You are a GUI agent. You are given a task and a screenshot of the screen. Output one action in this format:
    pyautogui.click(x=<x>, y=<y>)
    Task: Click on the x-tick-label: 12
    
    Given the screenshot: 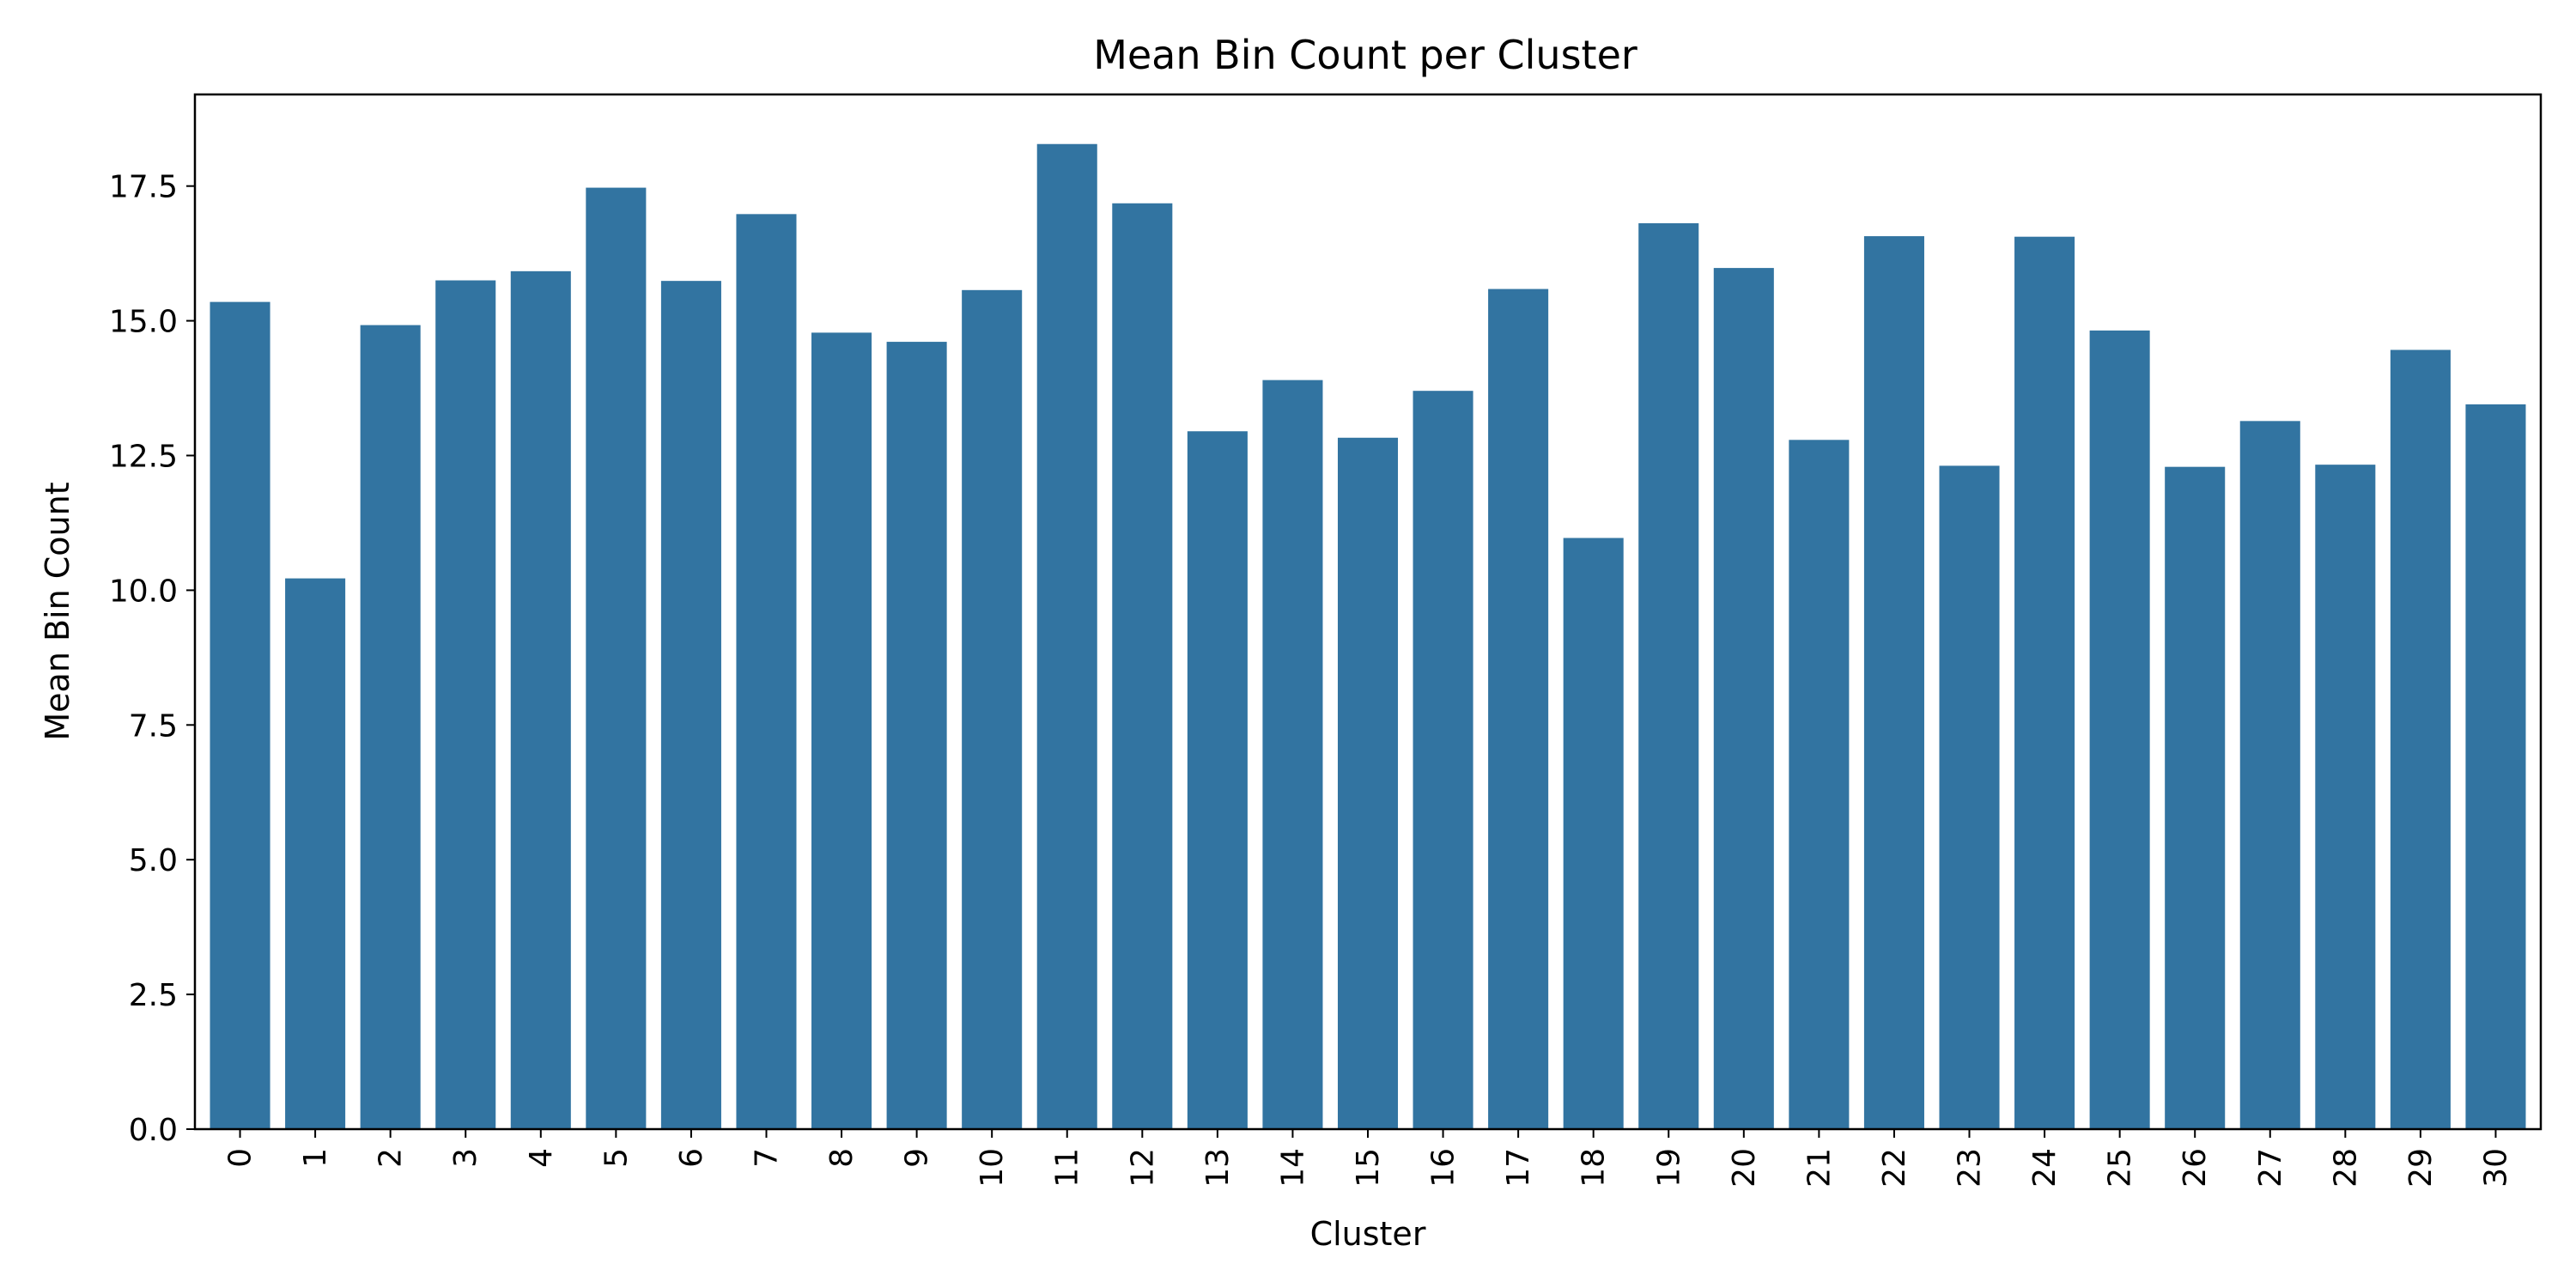 What is the action you would take?
    pyautogui.click(x=1142, y=1168)
    